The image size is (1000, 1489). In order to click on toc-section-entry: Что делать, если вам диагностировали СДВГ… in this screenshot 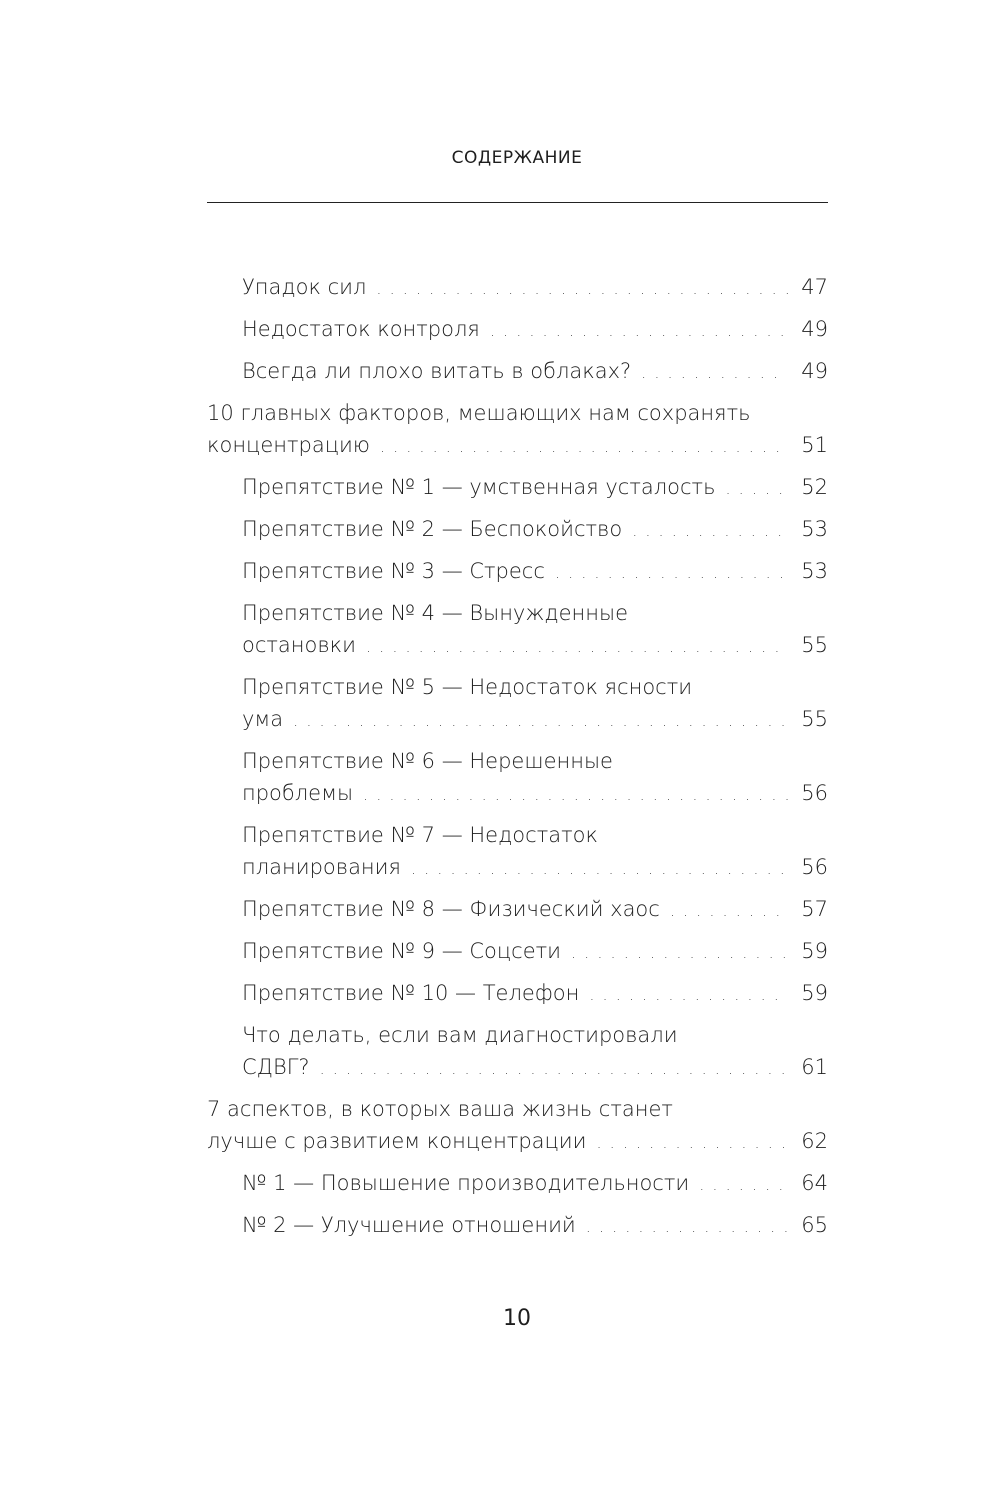, I will do `click(517, 1051)`.